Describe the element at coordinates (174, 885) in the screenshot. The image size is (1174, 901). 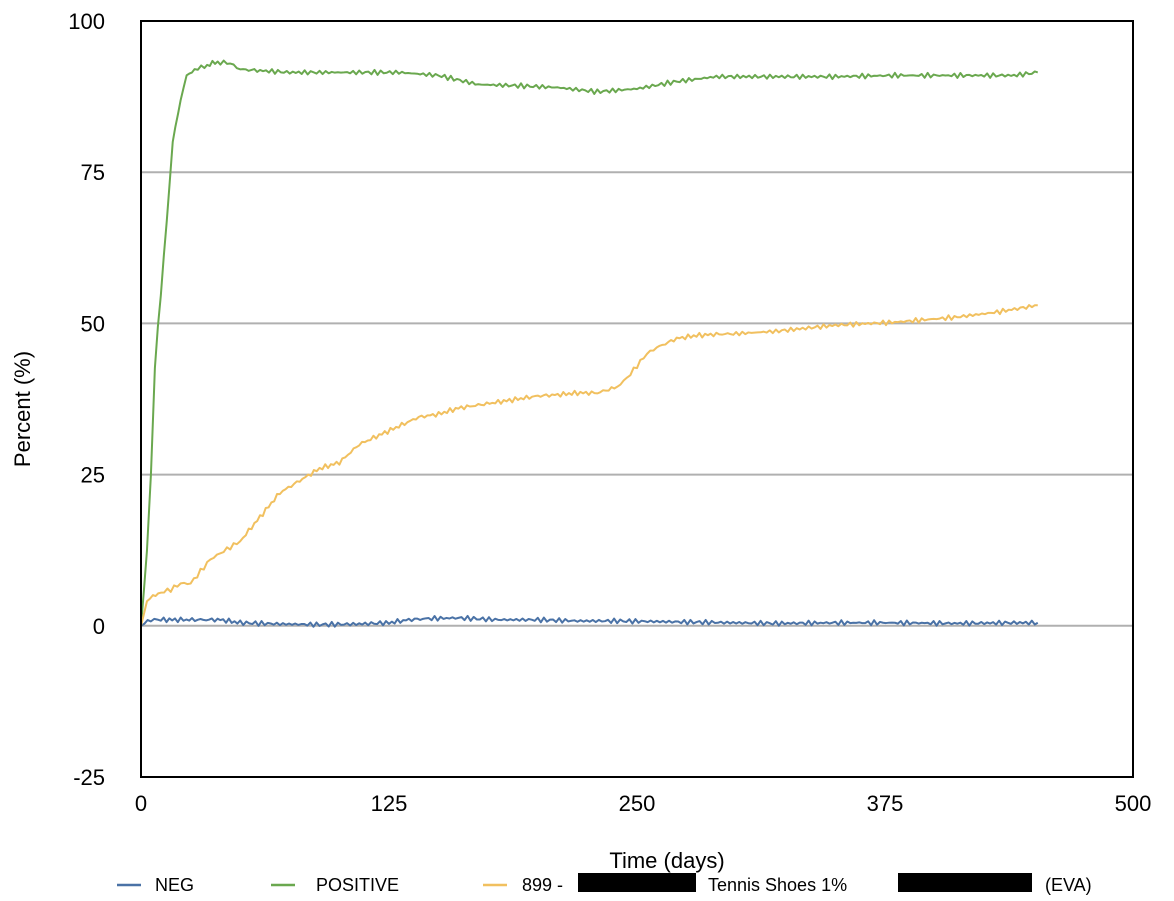
I see `legend-label-neg: NEG` at that location.